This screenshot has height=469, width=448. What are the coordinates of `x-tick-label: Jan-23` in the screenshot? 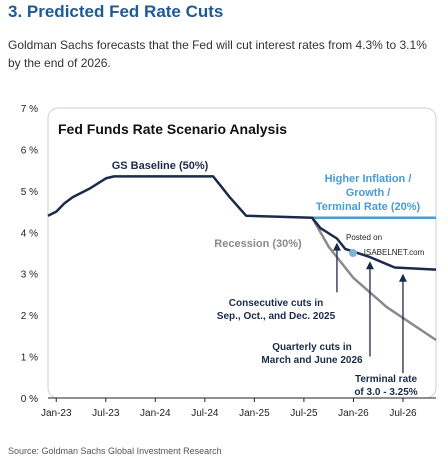 It's located at (56, 413).